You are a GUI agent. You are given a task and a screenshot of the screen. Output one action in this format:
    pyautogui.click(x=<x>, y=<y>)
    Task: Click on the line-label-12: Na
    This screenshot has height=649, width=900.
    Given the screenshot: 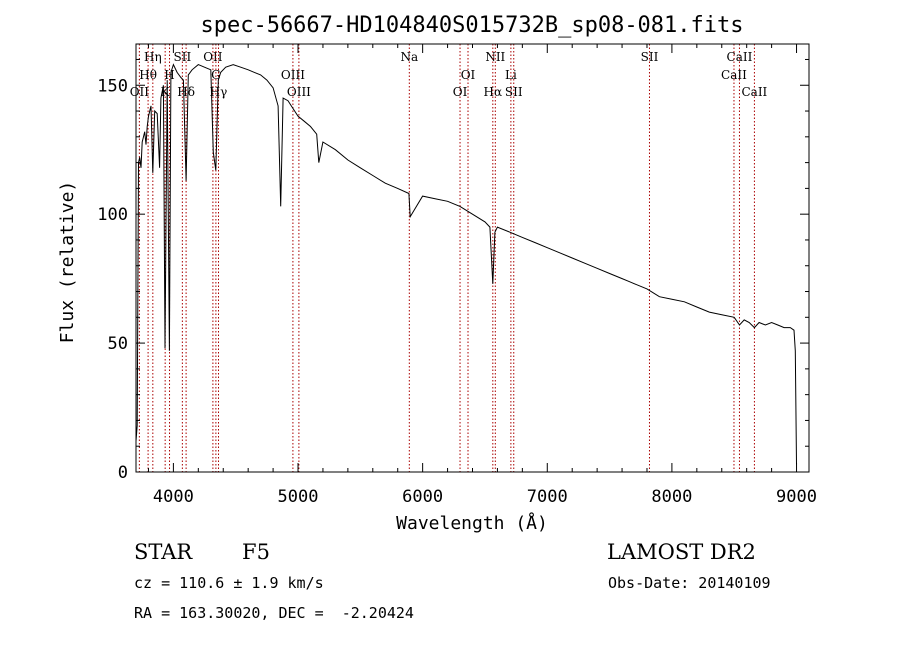 What is the action you would take?
    pyautogui.click(x=409, y=57)
    